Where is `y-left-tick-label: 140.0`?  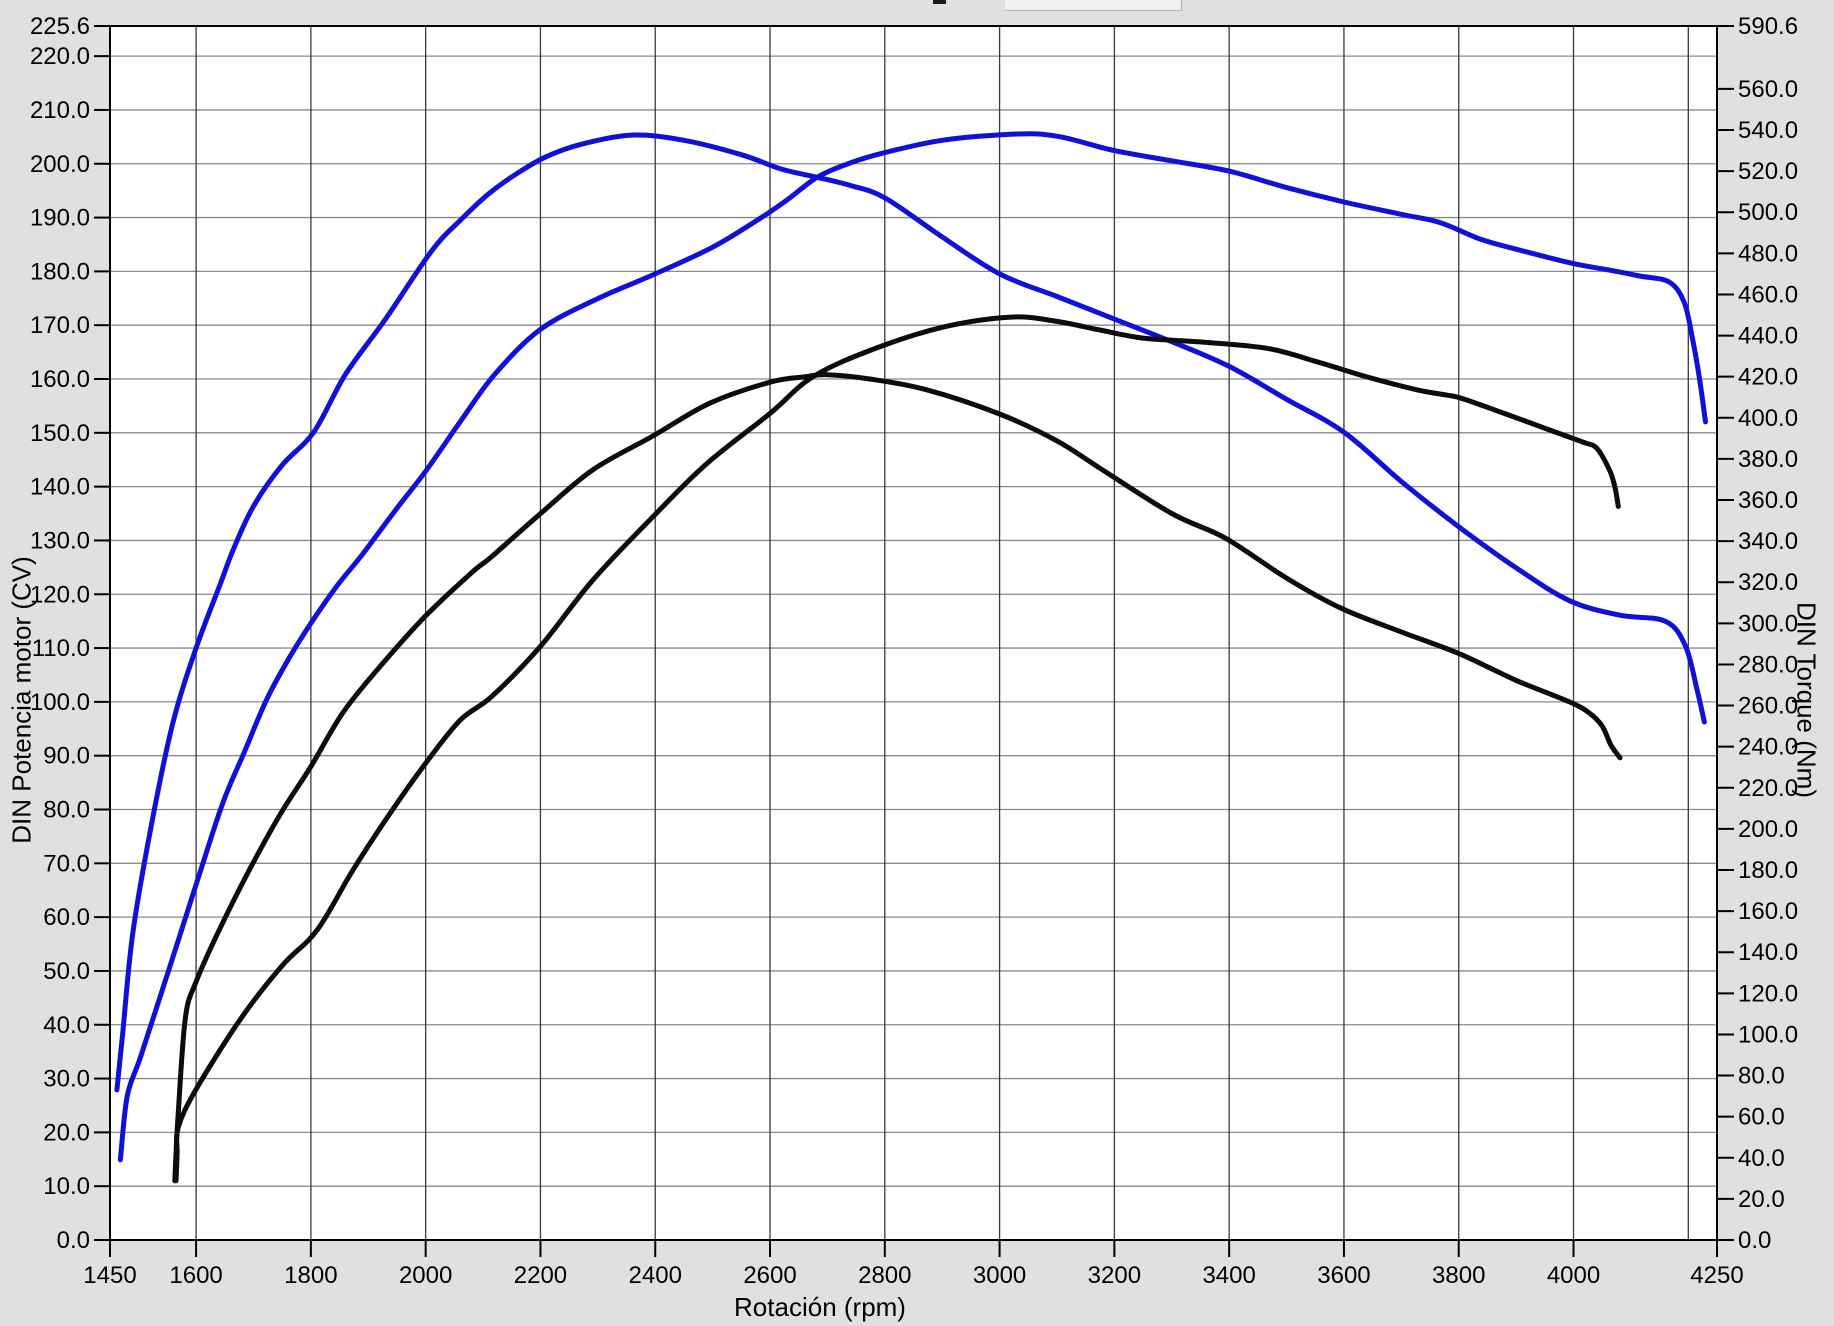 y-left-tick-label: 140.0 is located at coordinates (60, 487).